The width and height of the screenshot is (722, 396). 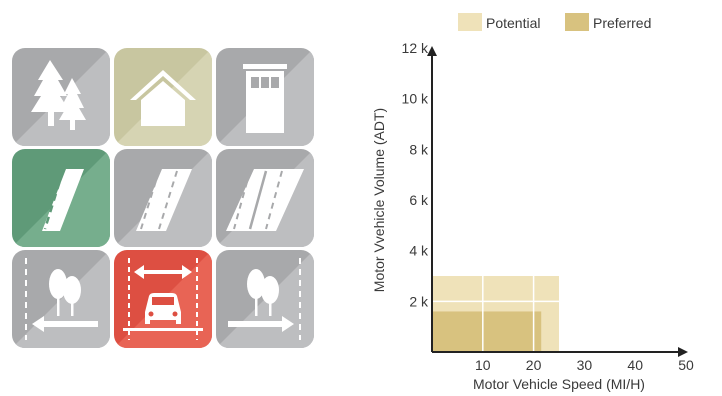 I want to click on tile-trees-right-arrow, so click(x=265, y=299).